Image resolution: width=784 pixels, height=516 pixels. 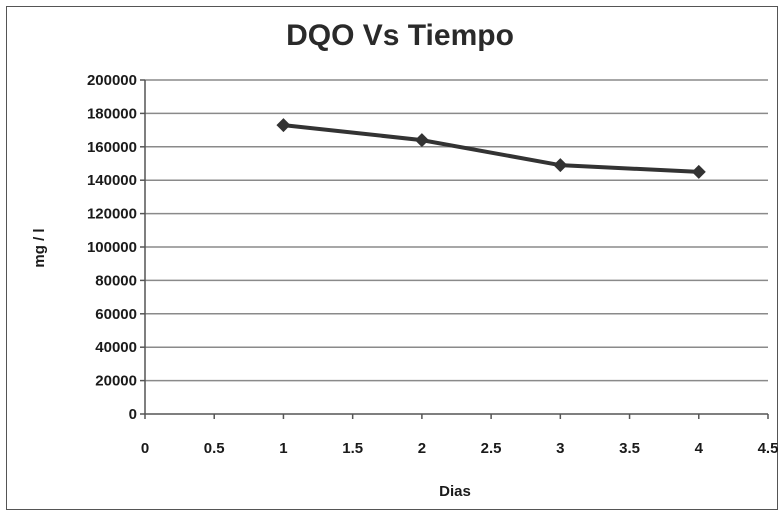 What do you see at coordinates (116, 347) in the screenshot?
I see `y-tick-label: 40000` at bounding box center [116, 347].